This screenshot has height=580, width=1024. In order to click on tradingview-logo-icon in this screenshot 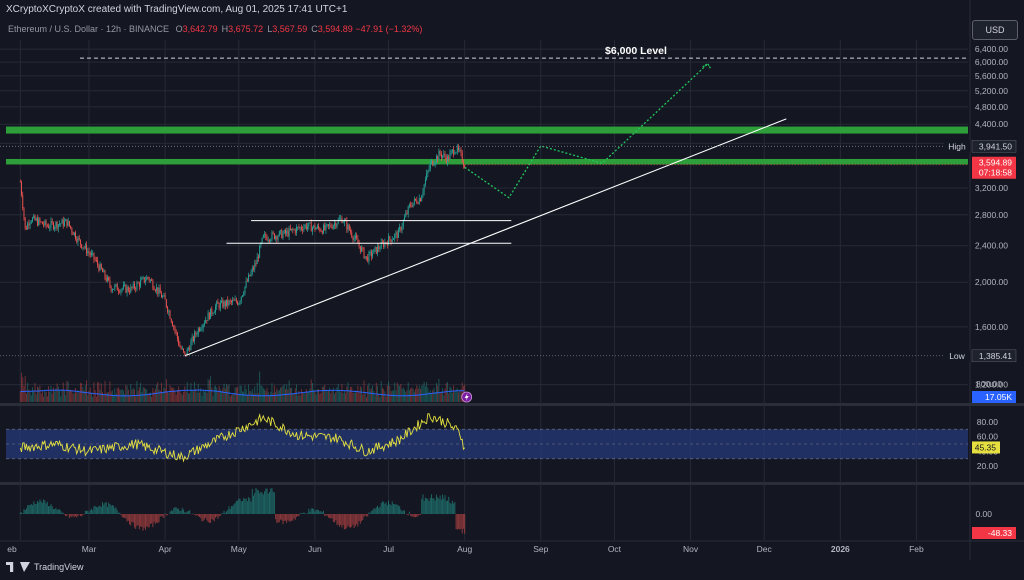, I will do `click(10, 567)`.